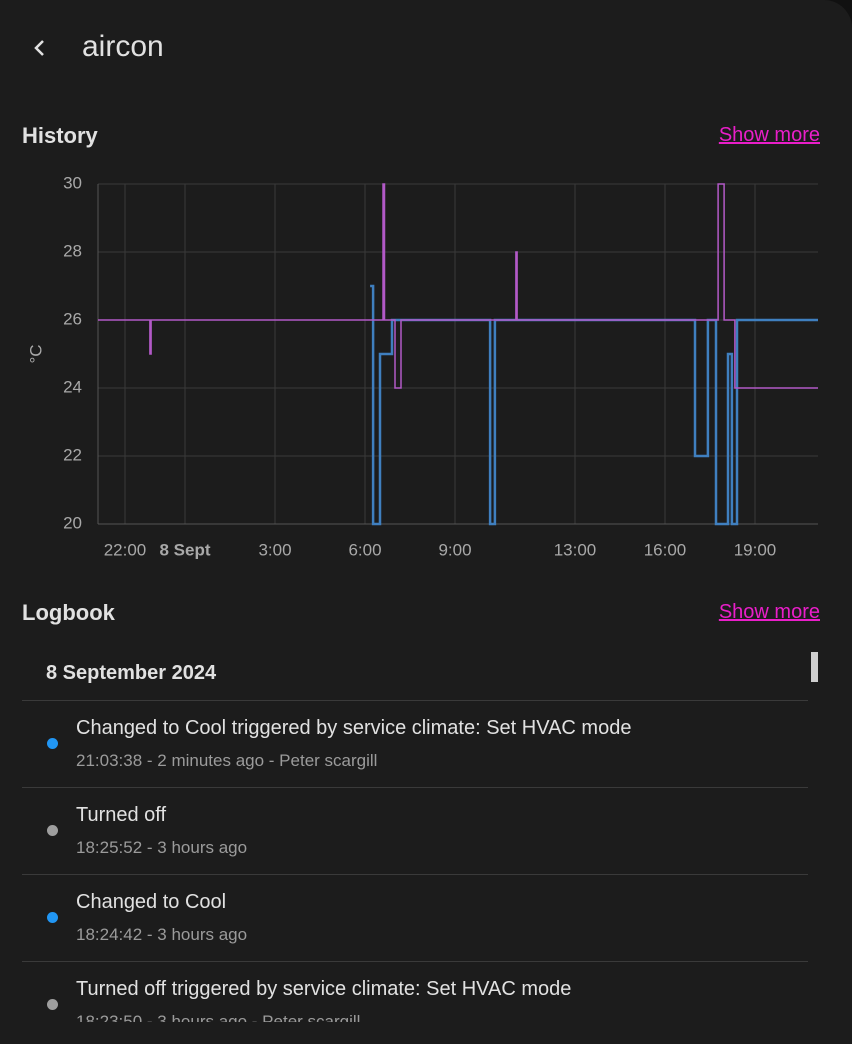 The height and width of the screenshot is (1044, 852). Describe the element at coordinates (35, 353) in the screenshot. I see `y-axis-label: °C` at that location.